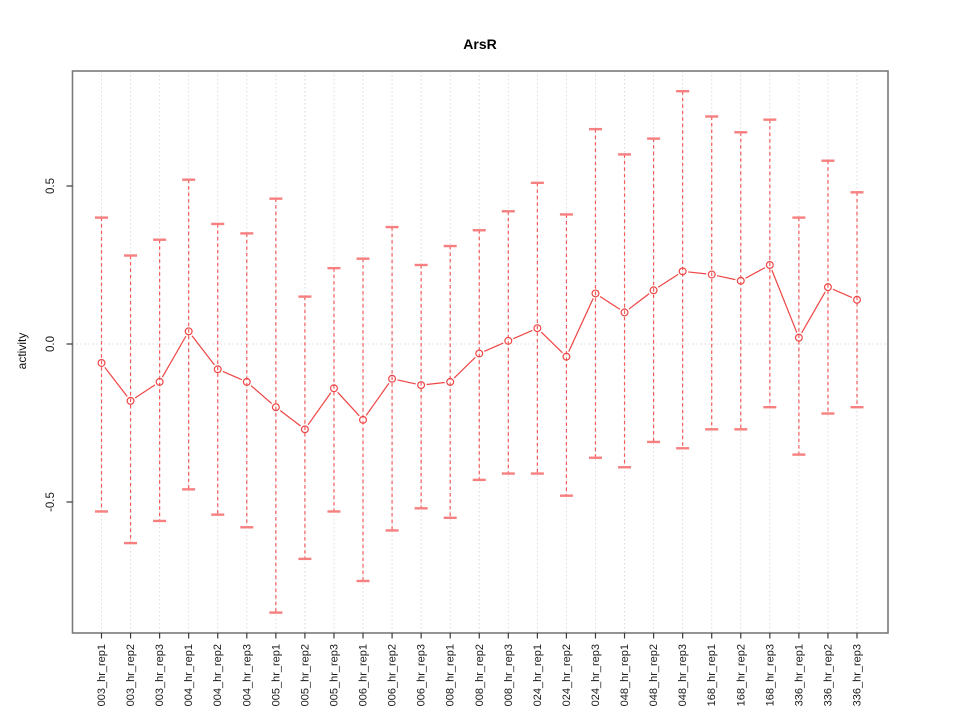 This screenshot has width=960, height=720. What do you see at coordinates (625, 675) in the screenshot?
I see `x-tick-label: 048_hr_rep1` at bounding box center [625, 675].